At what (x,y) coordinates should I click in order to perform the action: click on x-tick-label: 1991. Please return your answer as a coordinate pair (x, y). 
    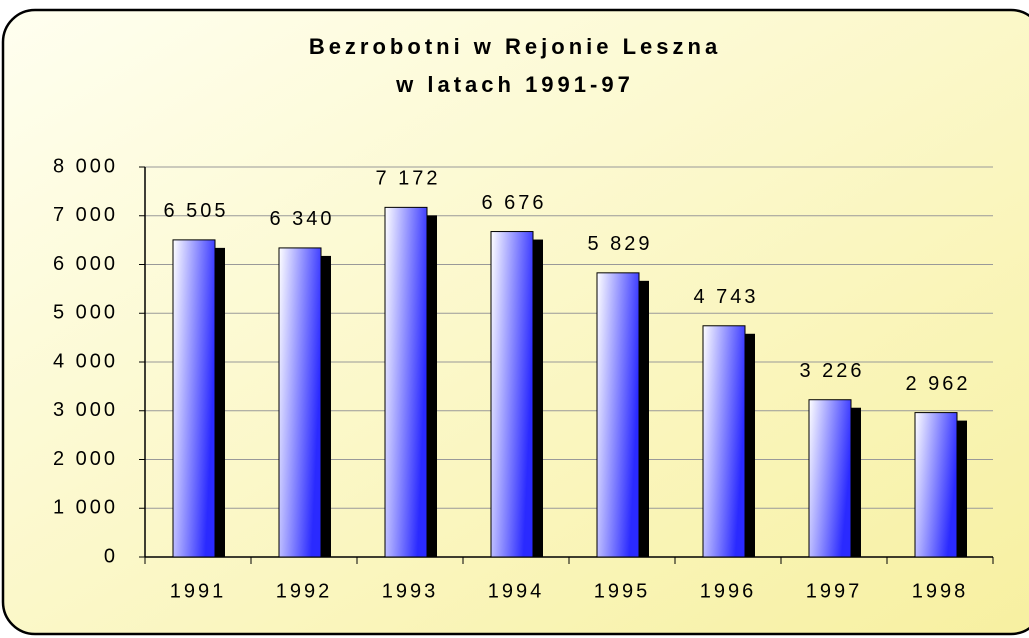
    Looking at the image, I should click on (198, 591).